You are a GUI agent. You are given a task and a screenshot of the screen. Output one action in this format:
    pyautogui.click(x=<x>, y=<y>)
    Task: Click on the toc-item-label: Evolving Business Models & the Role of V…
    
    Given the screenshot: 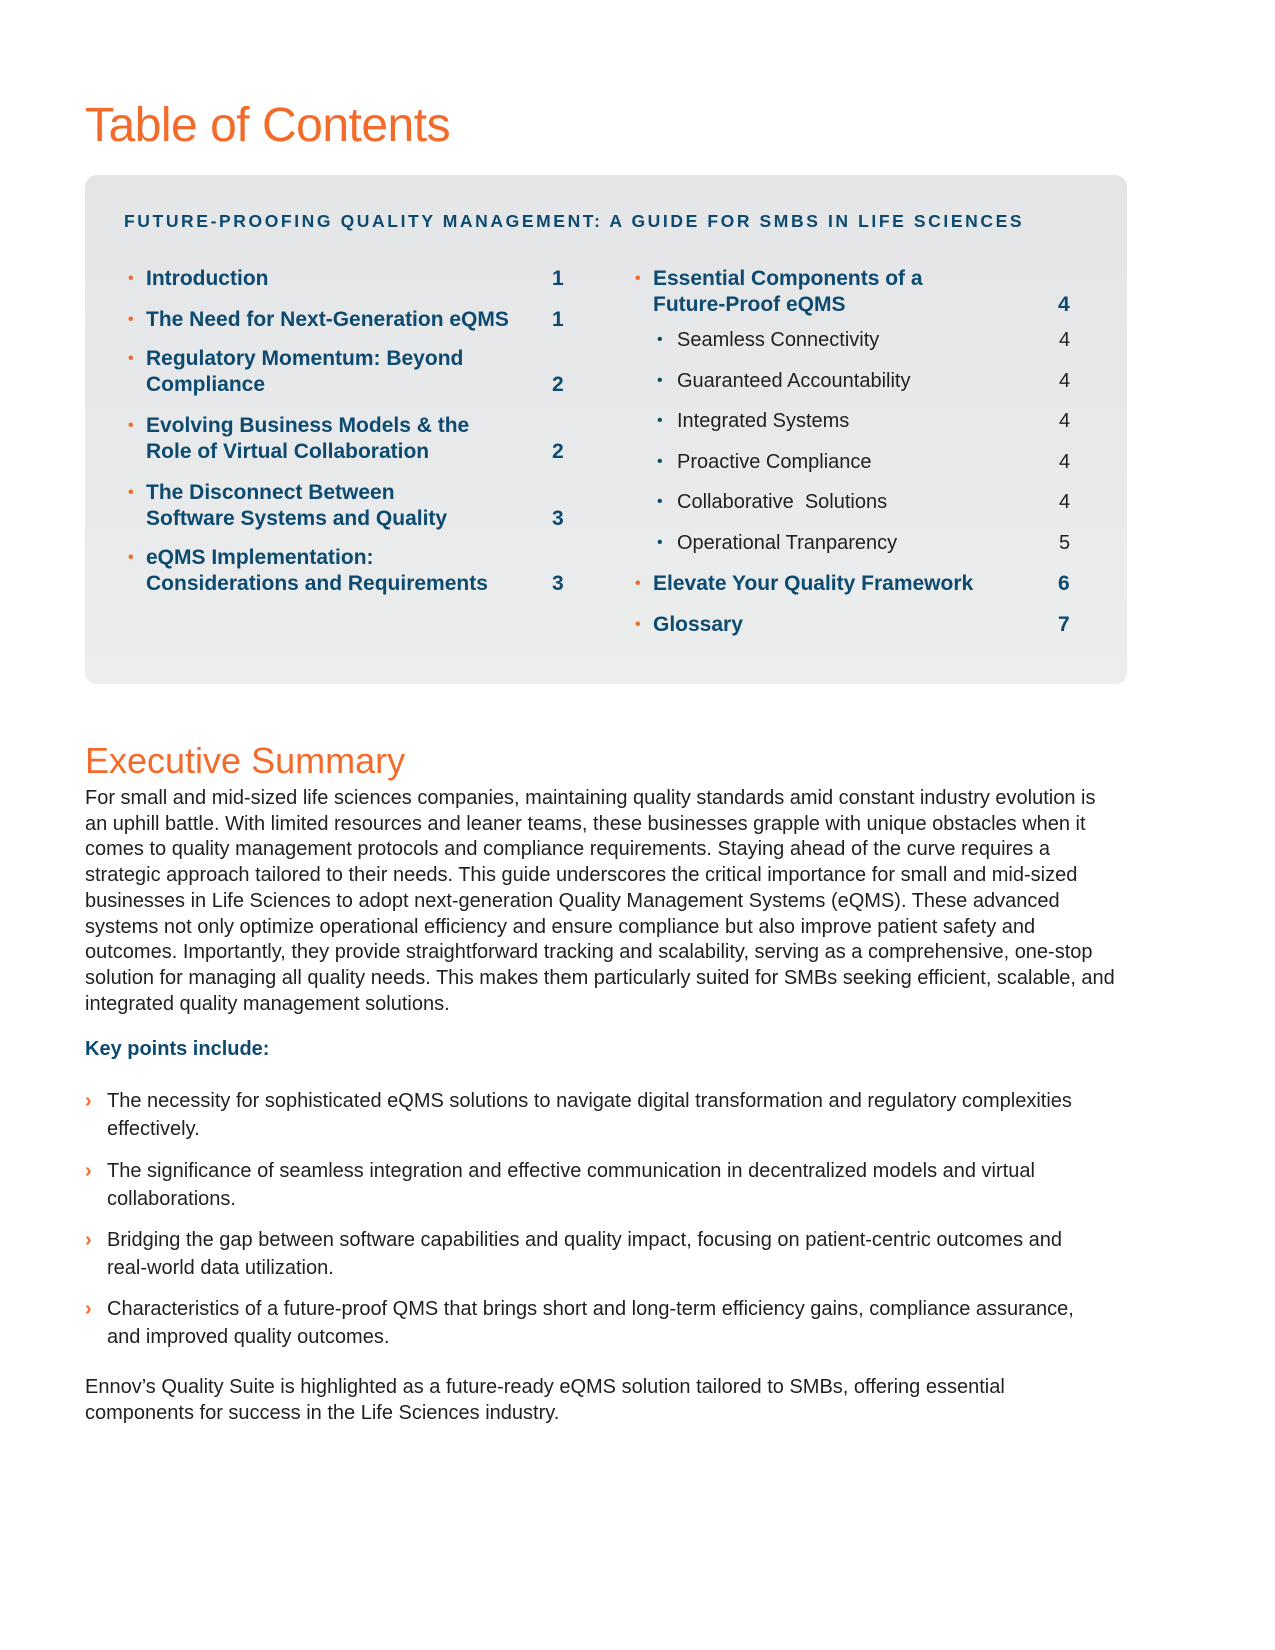 What is the action you would take?
    pyautogui.click(x=308, y=438)
    